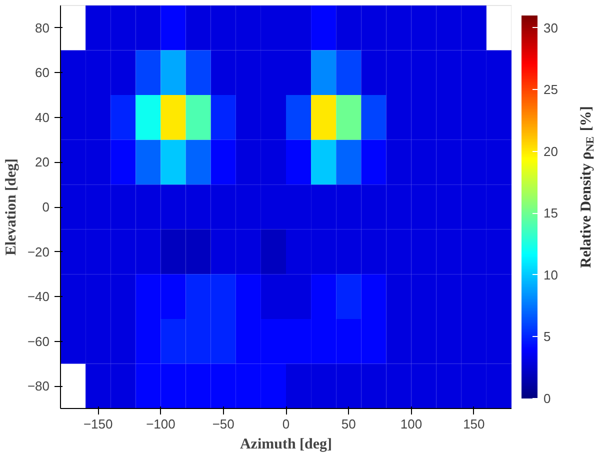 Image resolution: width=606 pixels, height=455 pixels. Describe the element at coordinates (547, 336) in the screenshot. I see `color-bar-label: 5` at that location.